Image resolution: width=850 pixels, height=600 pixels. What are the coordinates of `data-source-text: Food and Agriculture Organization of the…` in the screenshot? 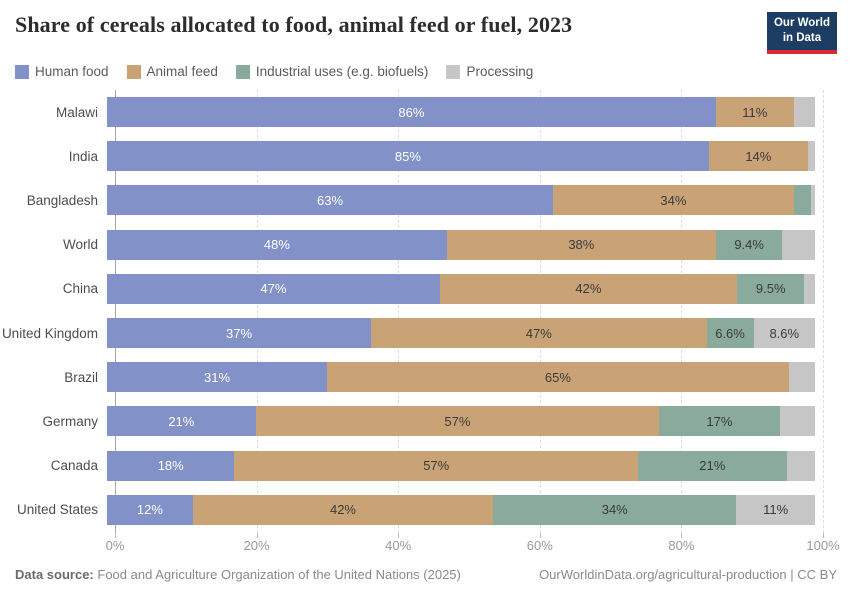 It's located at (279, 574).